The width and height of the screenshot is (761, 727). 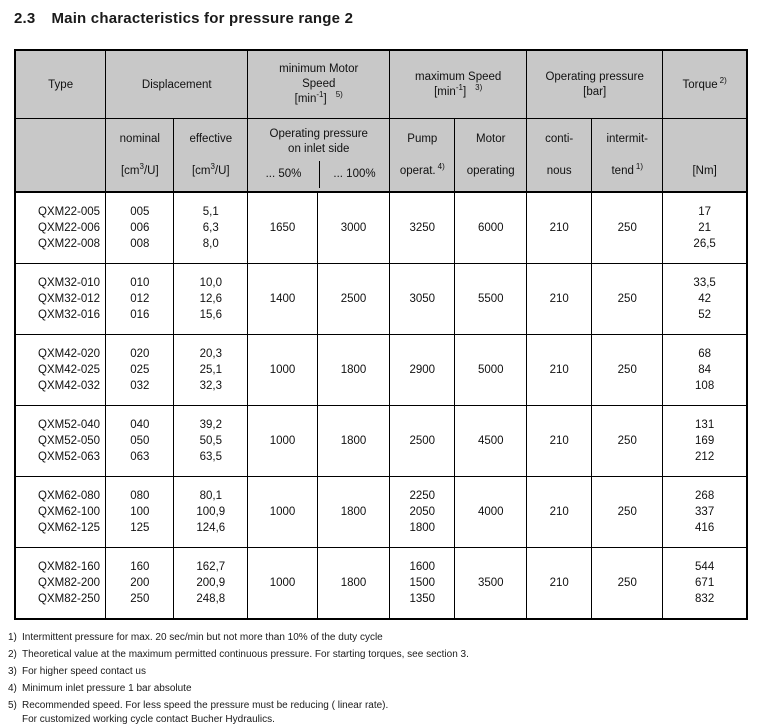 I want to click on col-header-torque: Torque 2), so click(x=705, y=84).